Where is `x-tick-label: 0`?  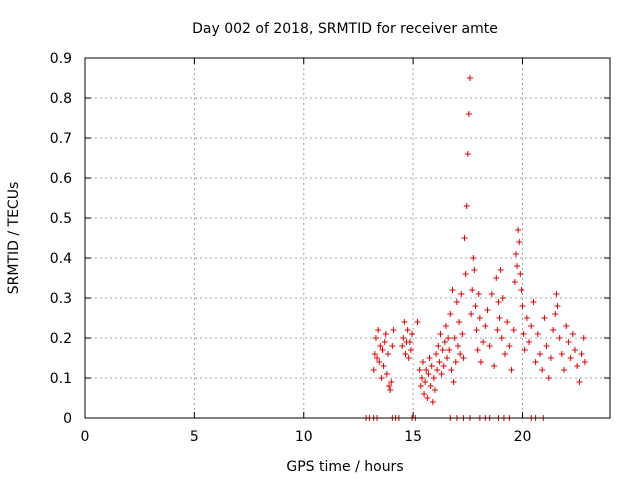 x-tick-label: 0 is located at coordinates (85, 437).